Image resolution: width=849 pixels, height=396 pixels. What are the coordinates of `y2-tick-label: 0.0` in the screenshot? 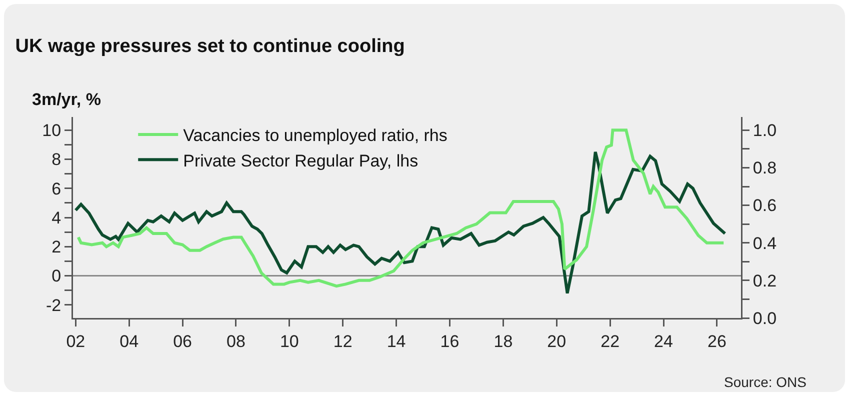 It's located at (764, 318).